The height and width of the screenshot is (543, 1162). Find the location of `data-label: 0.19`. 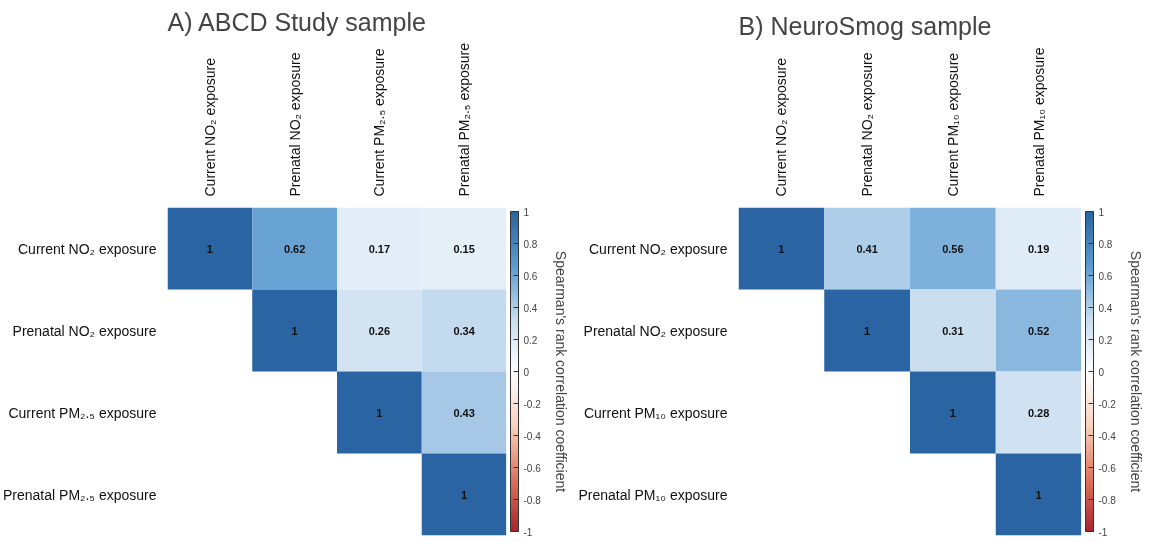

data-label: 0.19 is located at coordinates (1038, 248).